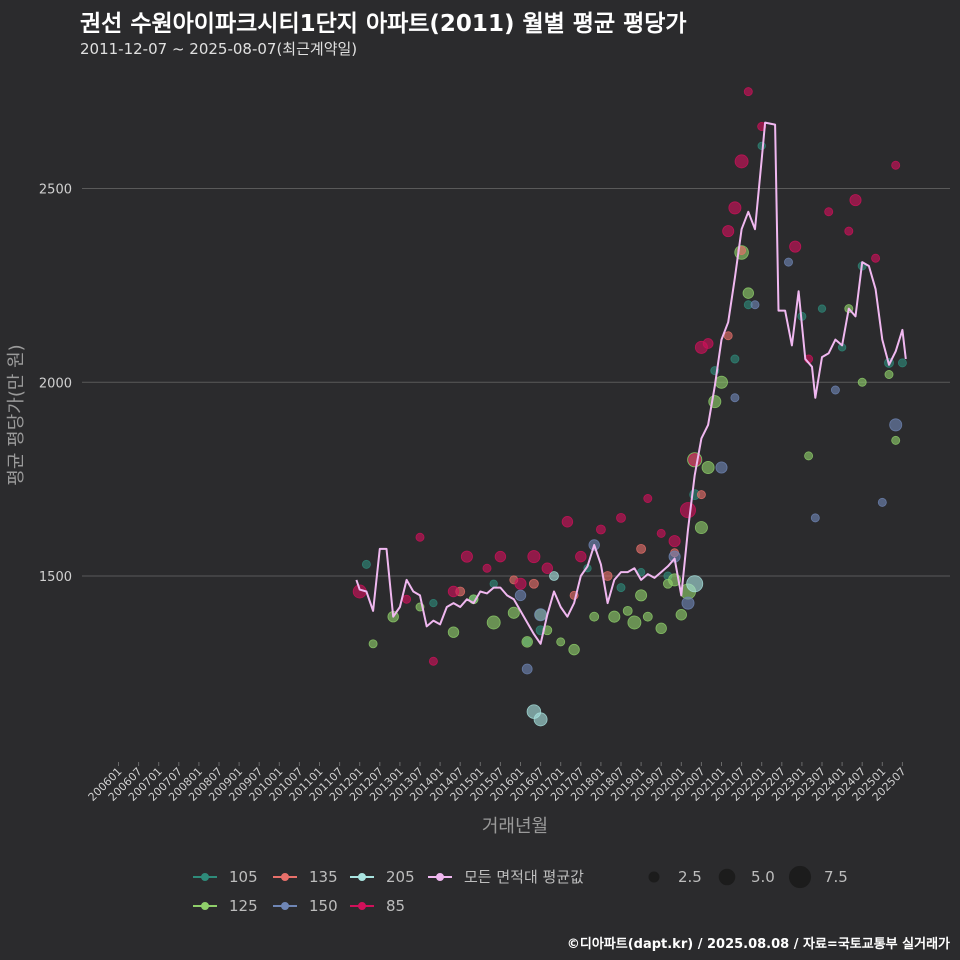  Describe the element at coordinates (243, 877) in the screenshot. I see `legend-label: 105` at that location.